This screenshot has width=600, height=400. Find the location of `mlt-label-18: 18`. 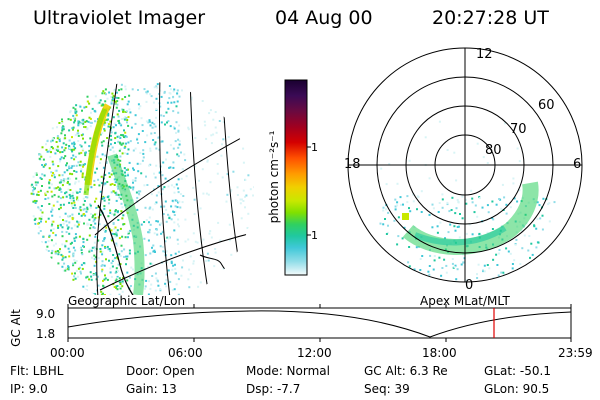

mlt-label-18: 18 is located at coordinates (352, 164).